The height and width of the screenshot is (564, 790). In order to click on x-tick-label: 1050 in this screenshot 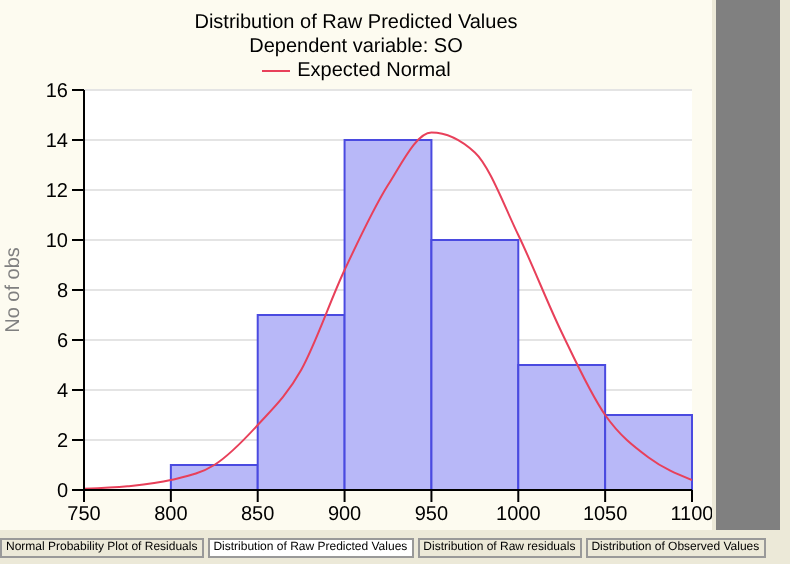, I will do `click(605, 515)`.